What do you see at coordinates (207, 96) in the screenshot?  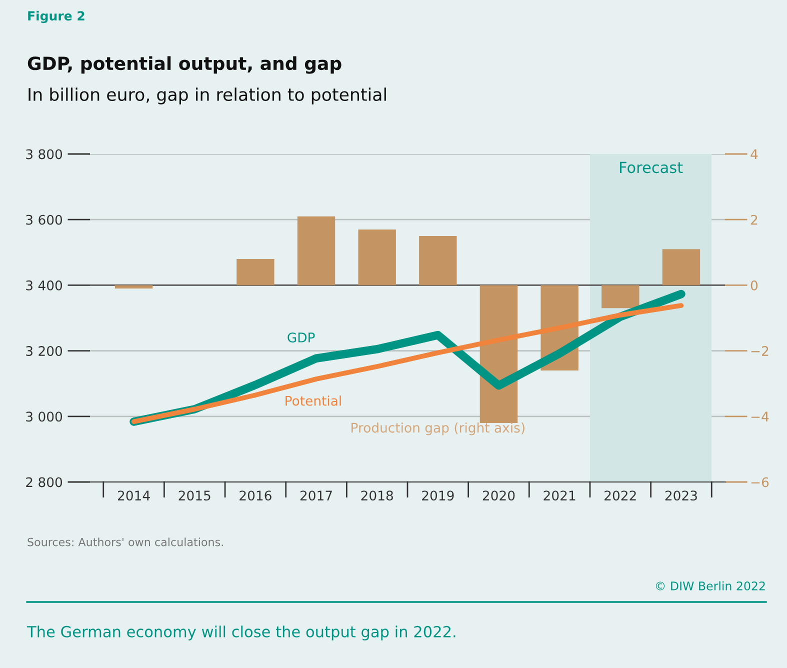 I see `chart-subtitle: In billion euro, gap in relation to potential` at bounding box center [207, 96].